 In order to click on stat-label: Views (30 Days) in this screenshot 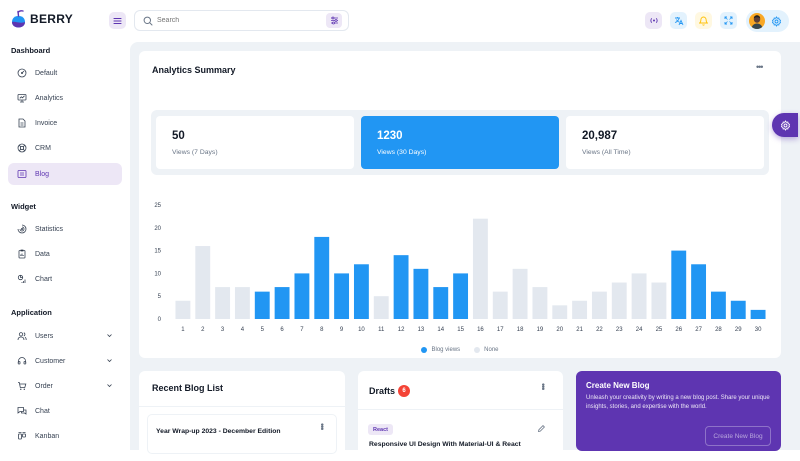, I will do `click(402, 152)`.